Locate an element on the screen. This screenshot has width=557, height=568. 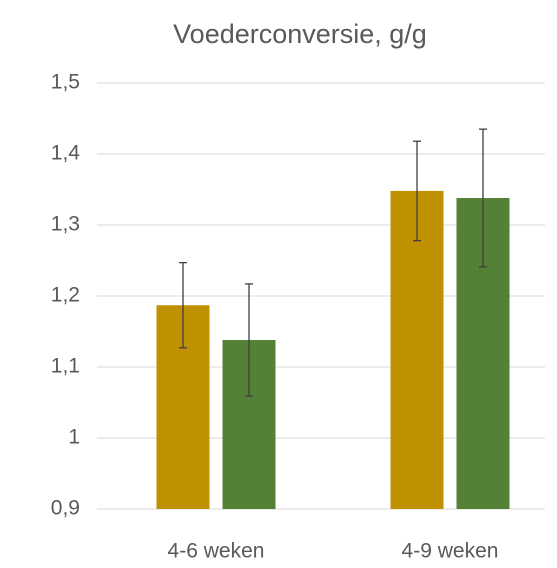
x-tick-label: 4-6 weken is located at coordinates (216, 551).